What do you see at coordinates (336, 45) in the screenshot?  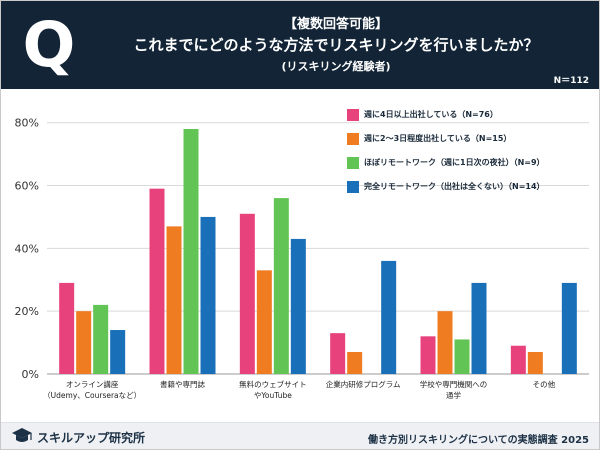 I see `question-title: これまでにどのような方法でリスキリングを行いましたか？` at bounding box center [336, 45].